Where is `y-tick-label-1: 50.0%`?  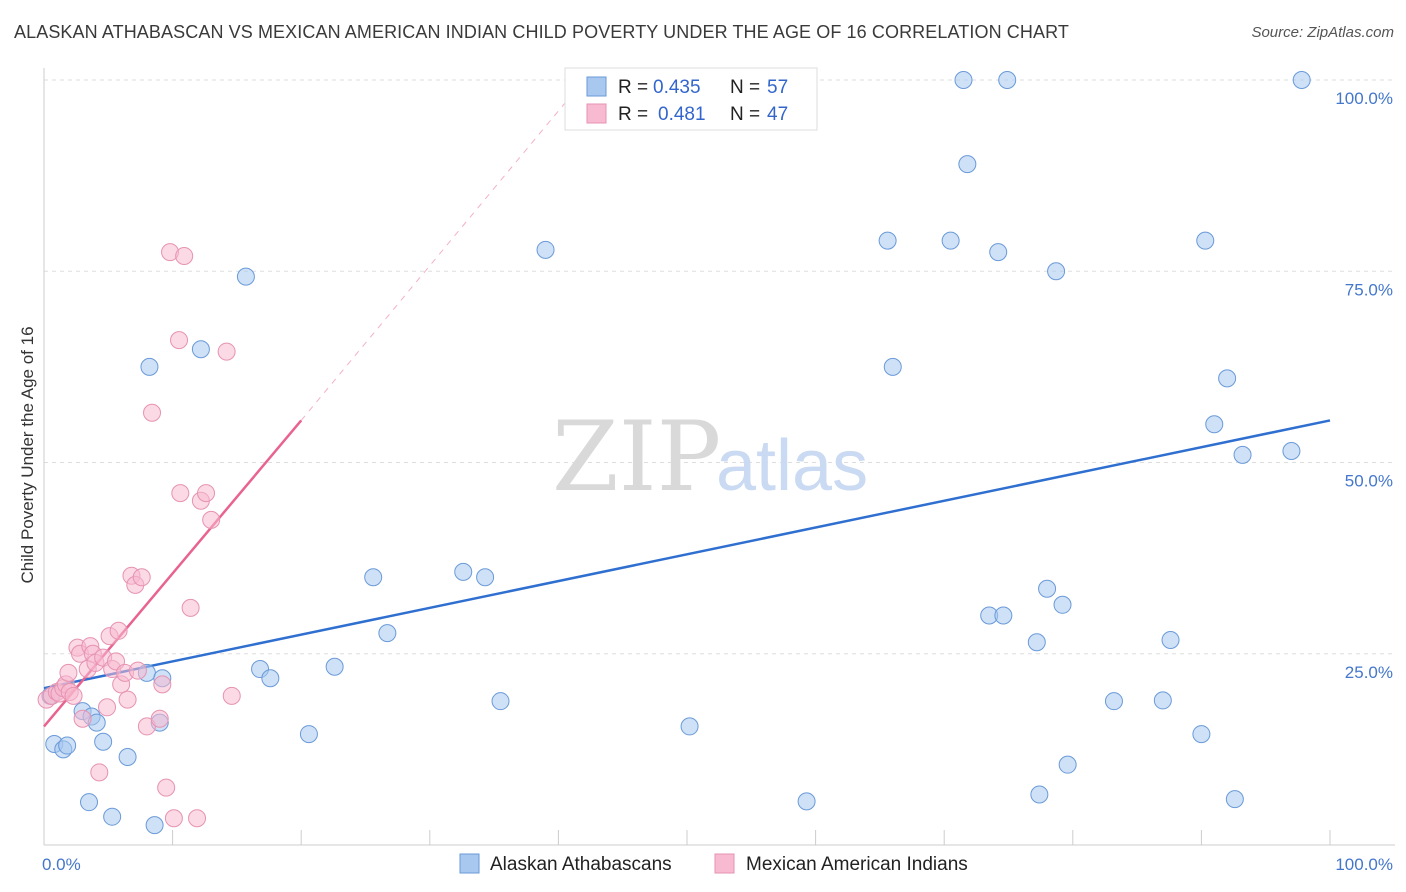 y-tick-label-1: 50.0% is located at coordinates (1369, 481).